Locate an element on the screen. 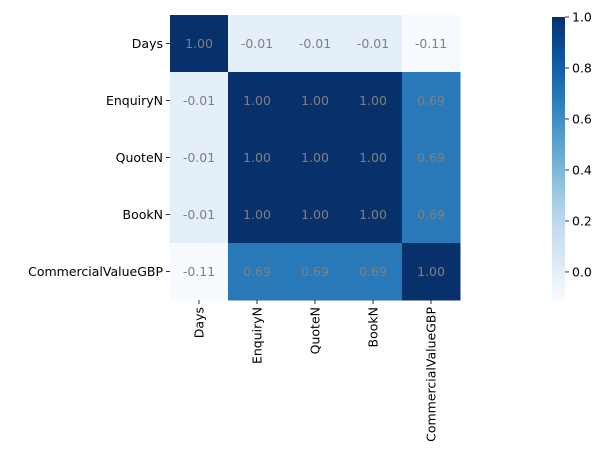 The width and height of the screenshot is (608, 474). cell-annotation-1-2: 1.00 is located at coordinates (315, 100).